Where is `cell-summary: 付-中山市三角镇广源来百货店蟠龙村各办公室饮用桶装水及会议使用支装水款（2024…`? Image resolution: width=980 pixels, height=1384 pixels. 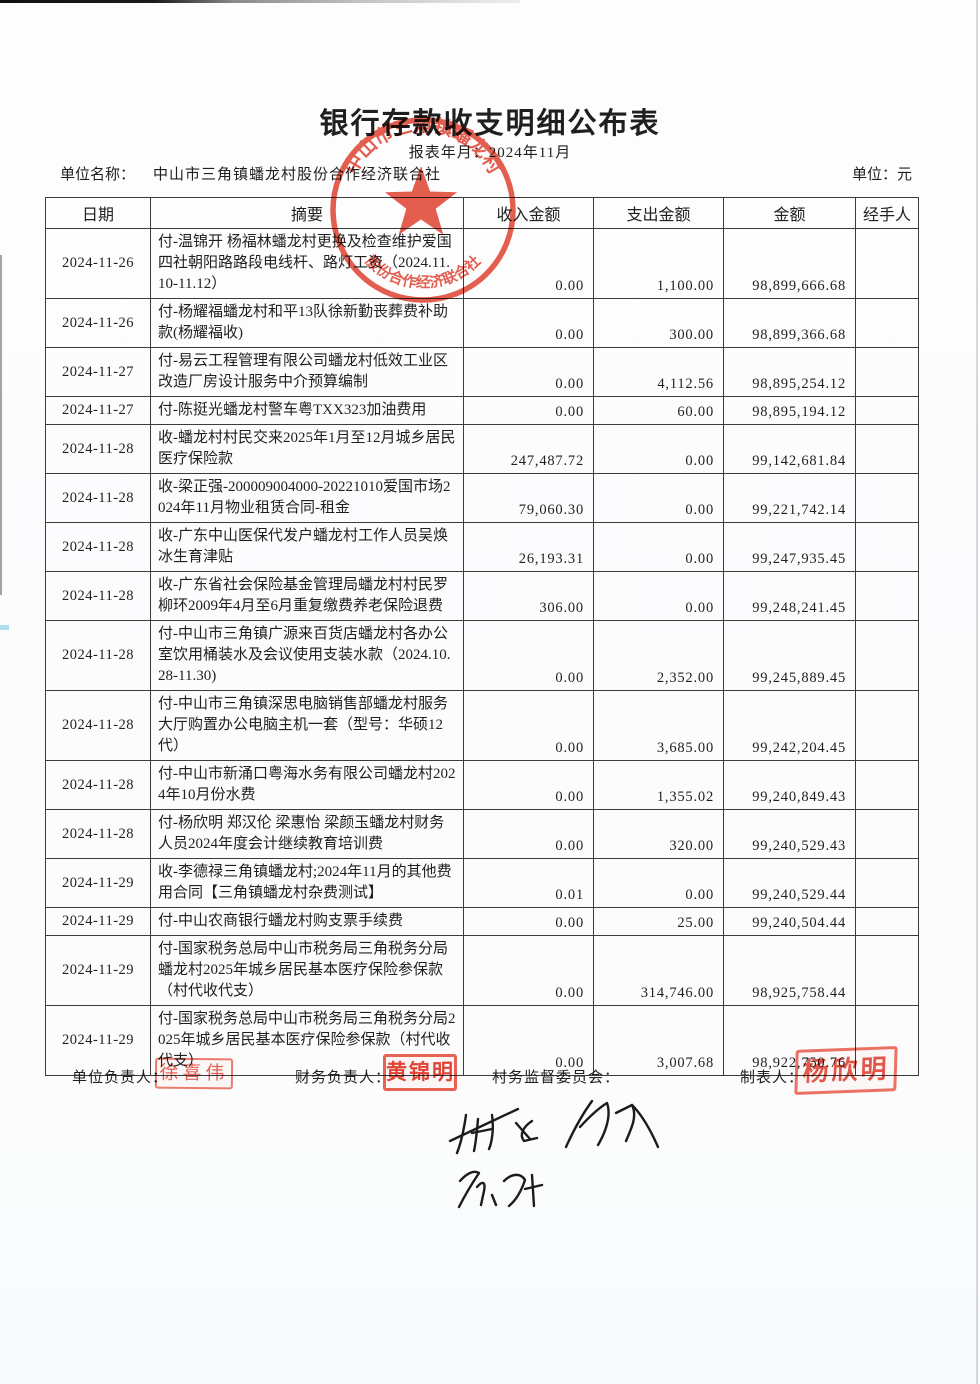 cell-summary: 付-中山市三角镇广源来百货店蟠龙村各办公室饮用桶装水及会议使用支装水款（2024… is located at coordinates (307, 655).